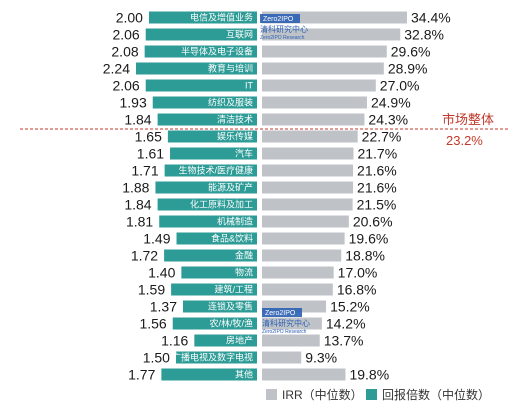 This screenshot has width=517, height=411. I want to click on multiple-value-label: 1.93, so click(132, 103).